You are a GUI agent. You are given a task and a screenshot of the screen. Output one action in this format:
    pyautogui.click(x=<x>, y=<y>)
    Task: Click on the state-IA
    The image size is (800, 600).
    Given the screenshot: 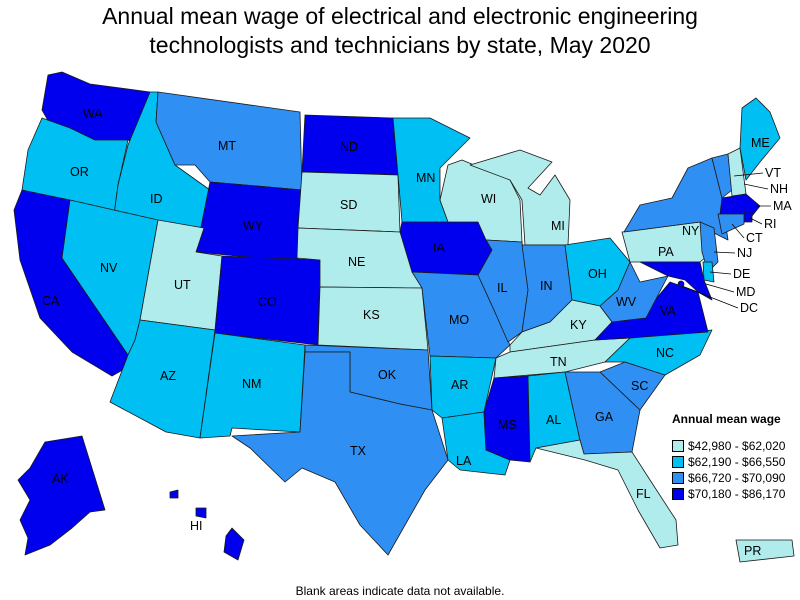 What is the action you would take?
    pyautogui.click(x=446, y=248)
    